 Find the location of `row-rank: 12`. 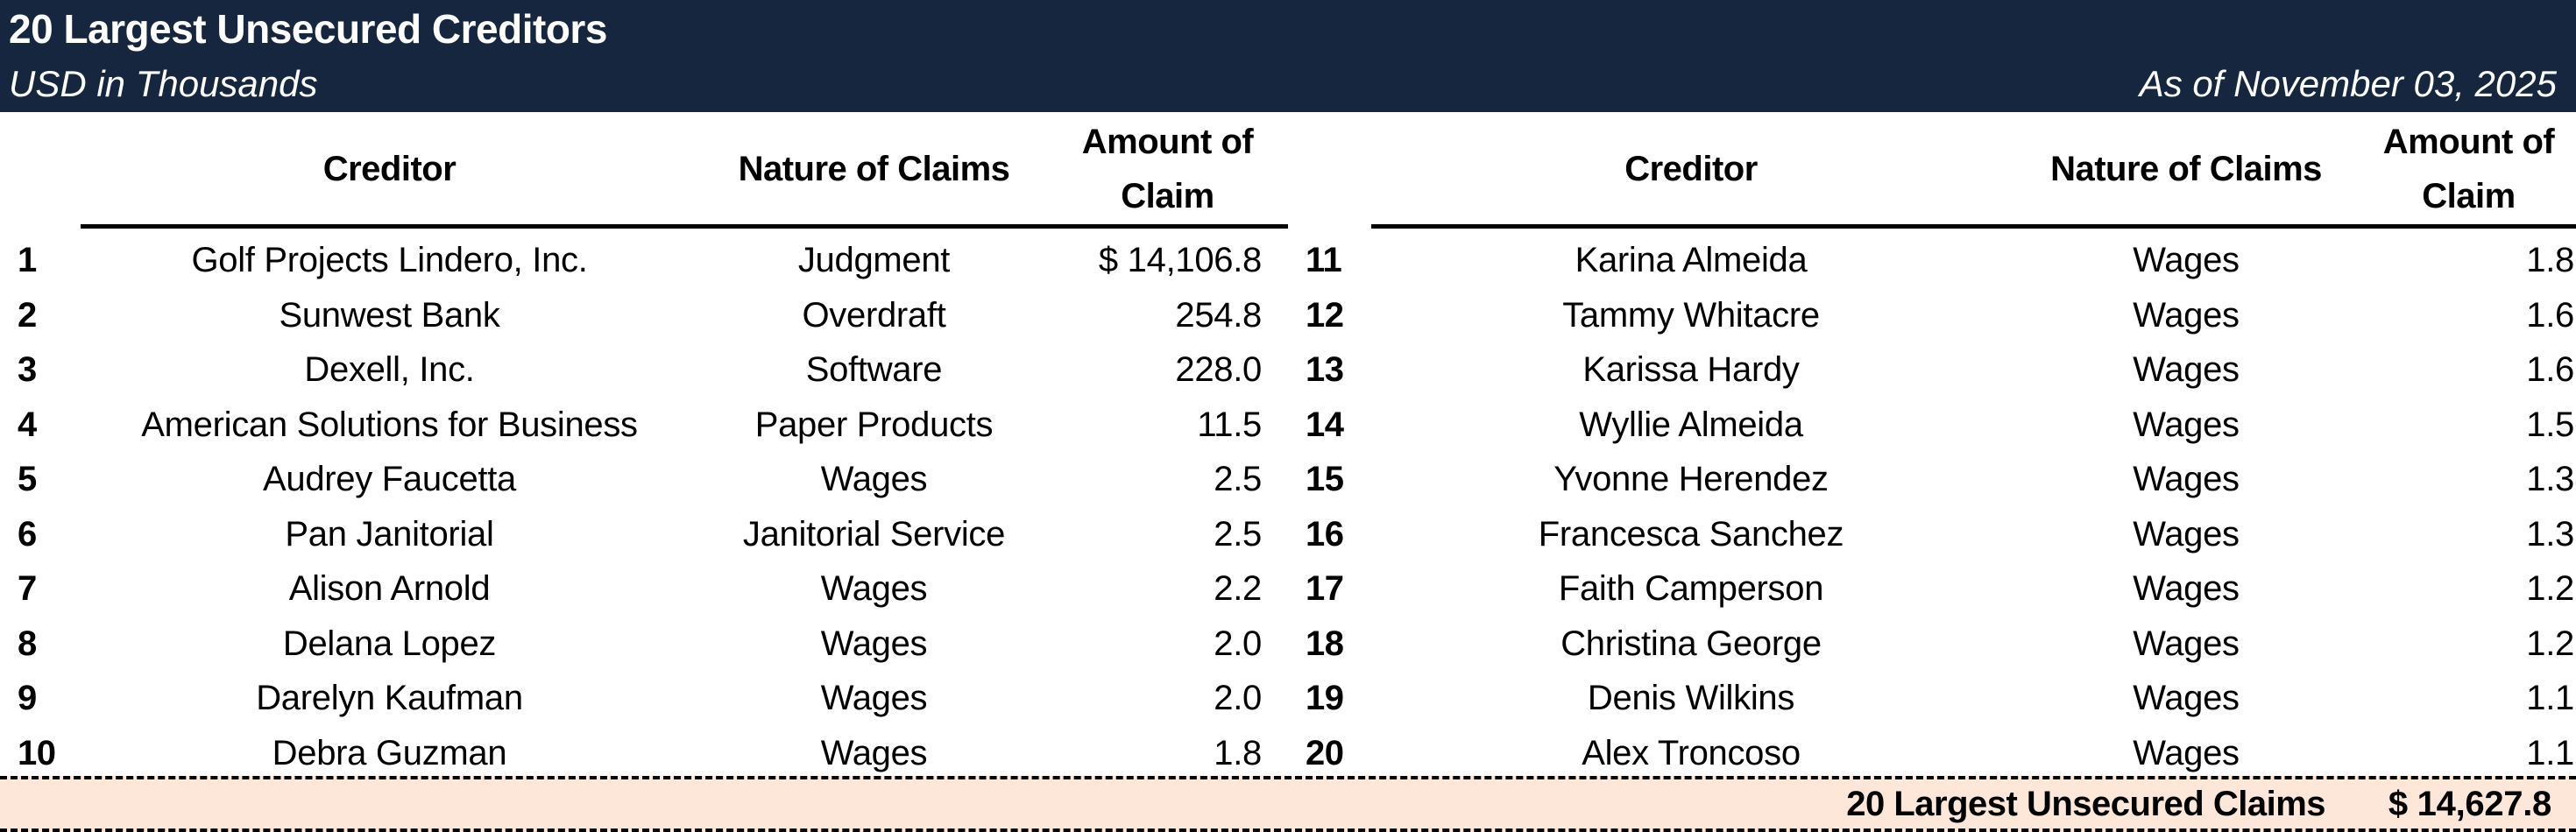

row-rank: 12 is located at coordinates (1325, 315).